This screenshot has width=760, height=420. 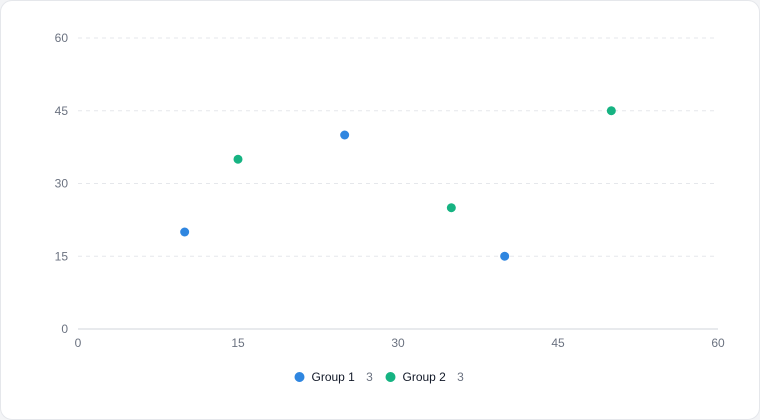 I want to click on x-tick-label: 60, so click(x=718, y=343).